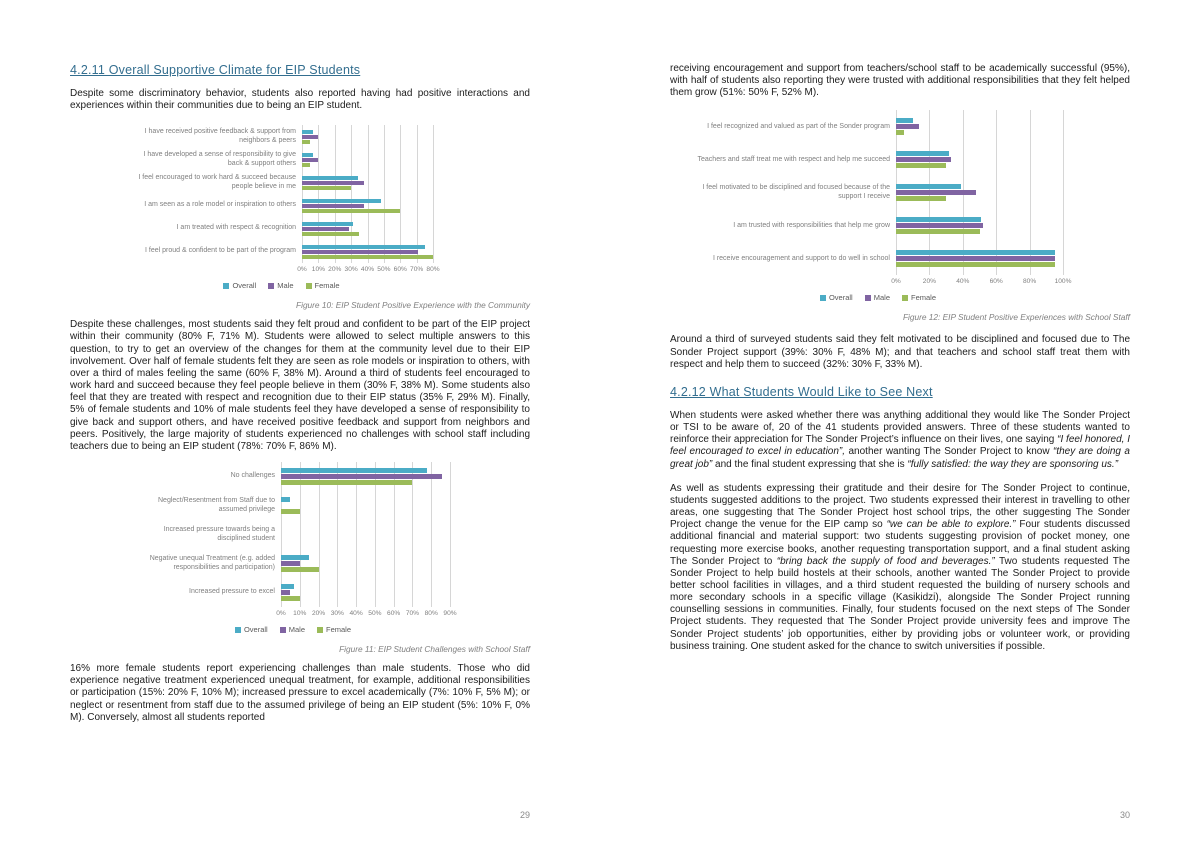 Image resolution: width=1200 pixels, height=848 pixels. What do you see at coordinates (924, 298) in the screenshot?
I see `legend-label: Female` at bounding box center [924, 298].